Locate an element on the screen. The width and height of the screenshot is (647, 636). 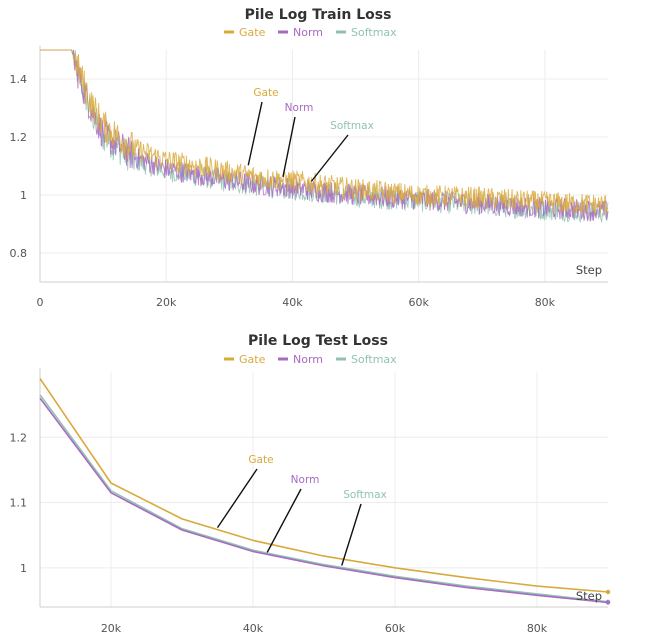
x-tick-label: 0 is located at coordinates (40, 302).